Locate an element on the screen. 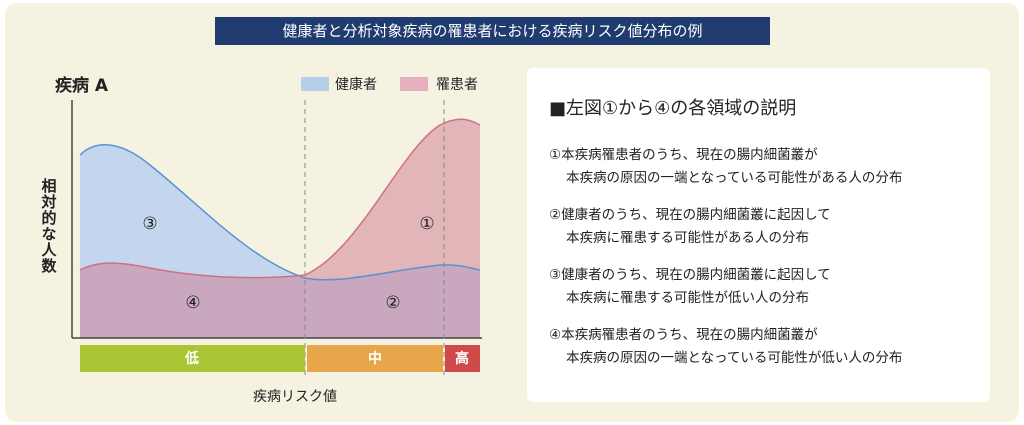  region-label: ④ is located at coordinates (192, 303).